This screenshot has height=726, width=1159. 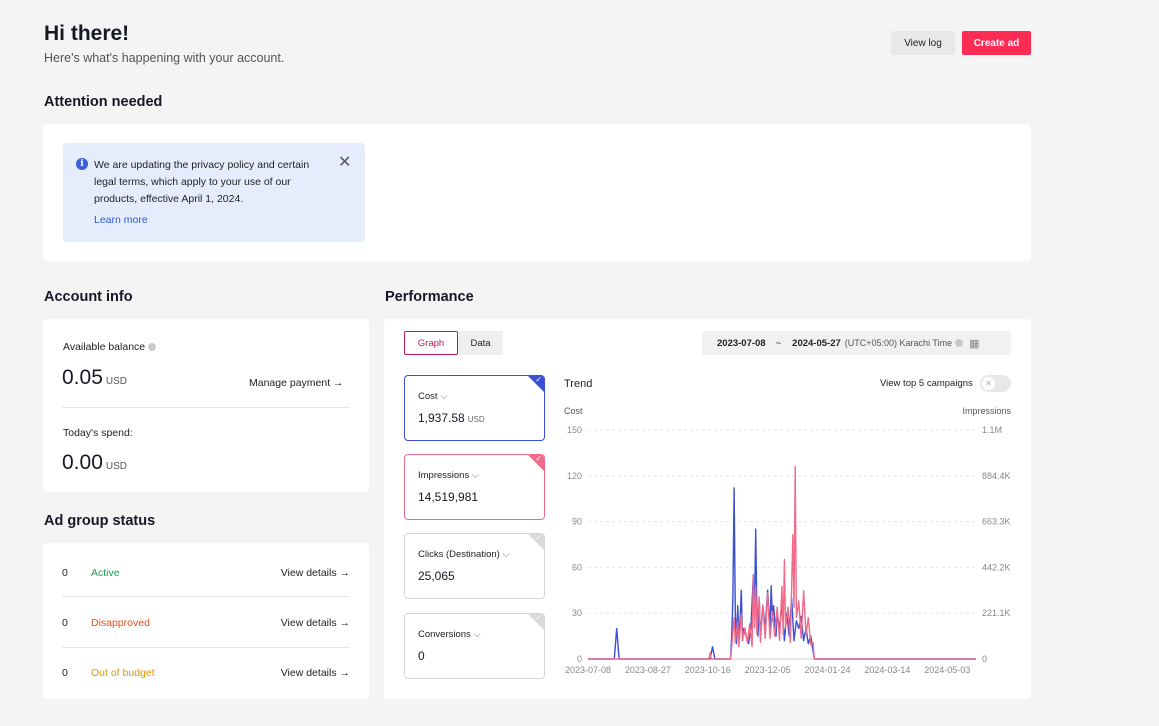 I want to click on ad-group-status-title: Ad group status, so click(x=100, y=521).